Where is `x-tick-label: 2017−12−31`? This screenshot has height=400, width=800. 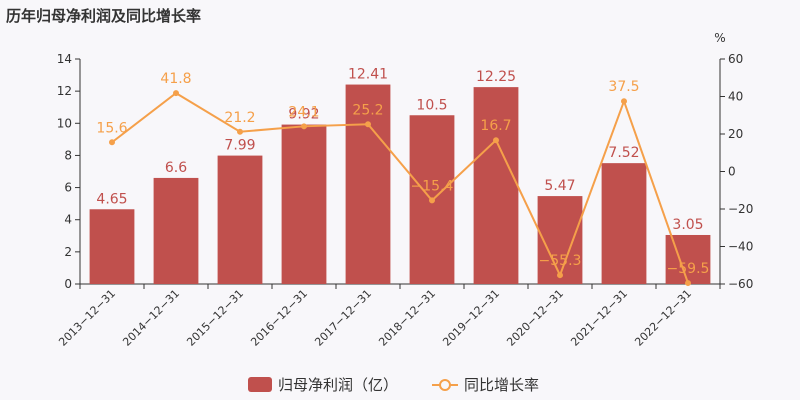
x-tick-label: 2017−12−31 is located at coordinates (343, 318).